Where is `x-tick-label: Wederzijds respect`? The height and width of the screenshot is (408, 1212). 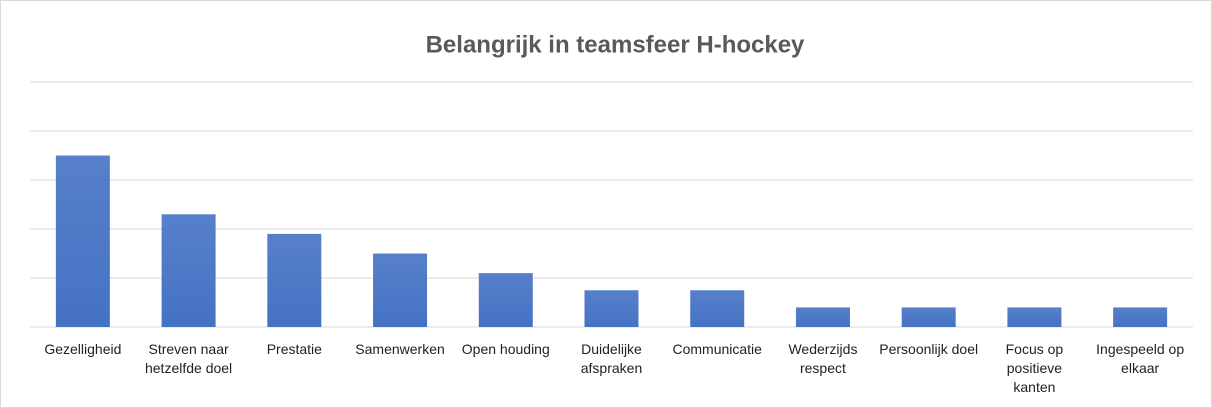
x-tick-label: Wederzijds respect is located at coordinates (823, 358).